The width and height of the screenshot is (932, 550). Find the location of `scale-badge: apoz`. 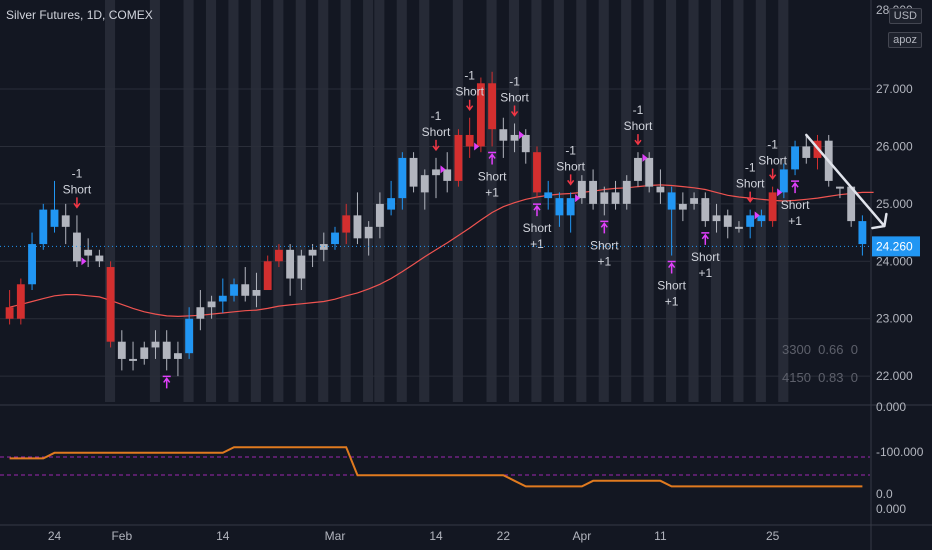

scale-badge: apoz is located at coordinates (905, 40).